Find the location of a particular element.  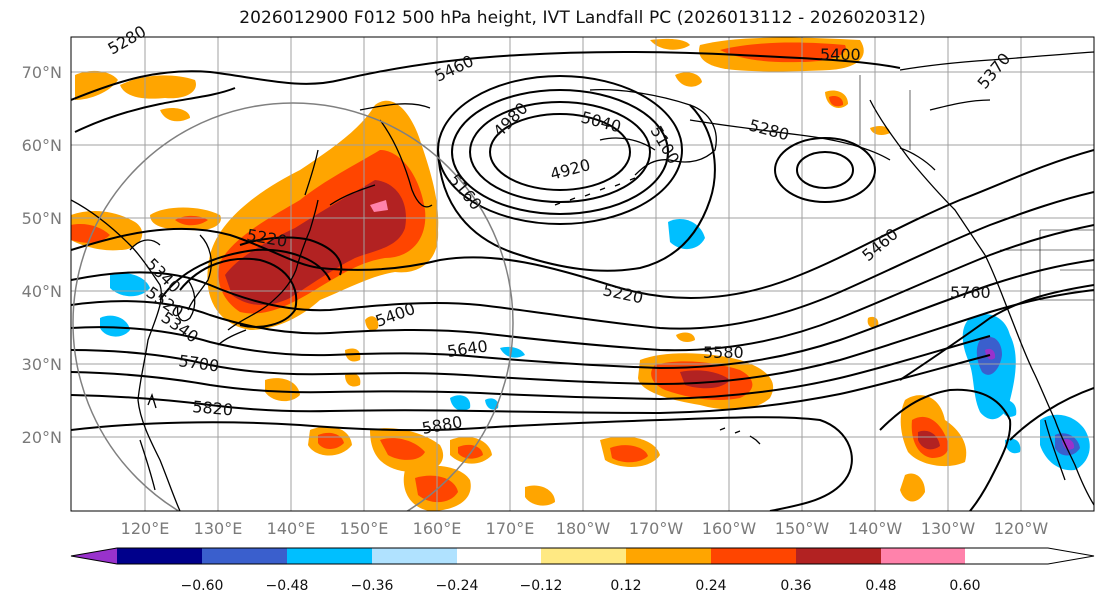

lon-label: 130°W is located at coordinates (948, 528).